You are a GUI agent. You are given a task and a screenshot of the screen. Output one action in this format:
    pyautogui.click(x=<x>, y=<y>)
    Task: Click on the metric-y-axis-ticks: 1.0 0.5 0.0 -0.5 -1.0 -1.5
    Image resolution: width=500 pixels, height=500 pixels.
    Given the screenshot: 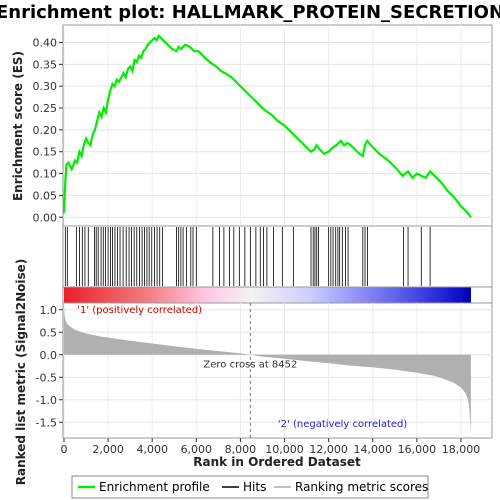 What is the action you would take?
    pyautogui.click(x=49, y=366)
    